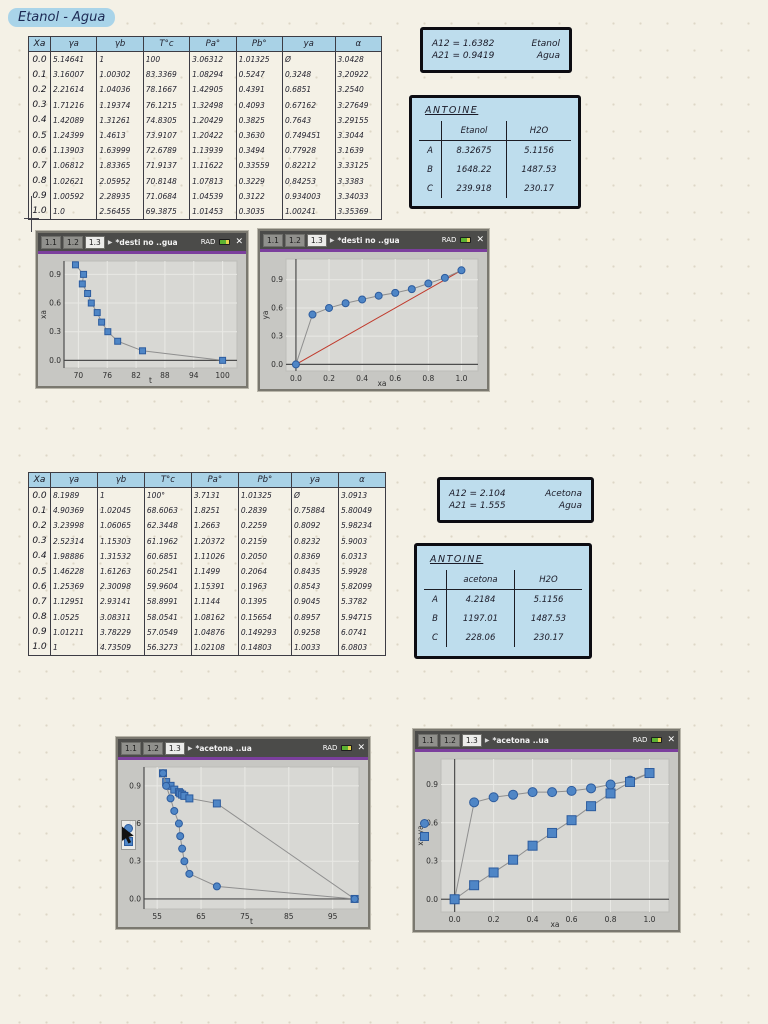  Describe the element at coordinates (259, 105) in the screenshot. I see `table-cell: 0.4093` at that location.